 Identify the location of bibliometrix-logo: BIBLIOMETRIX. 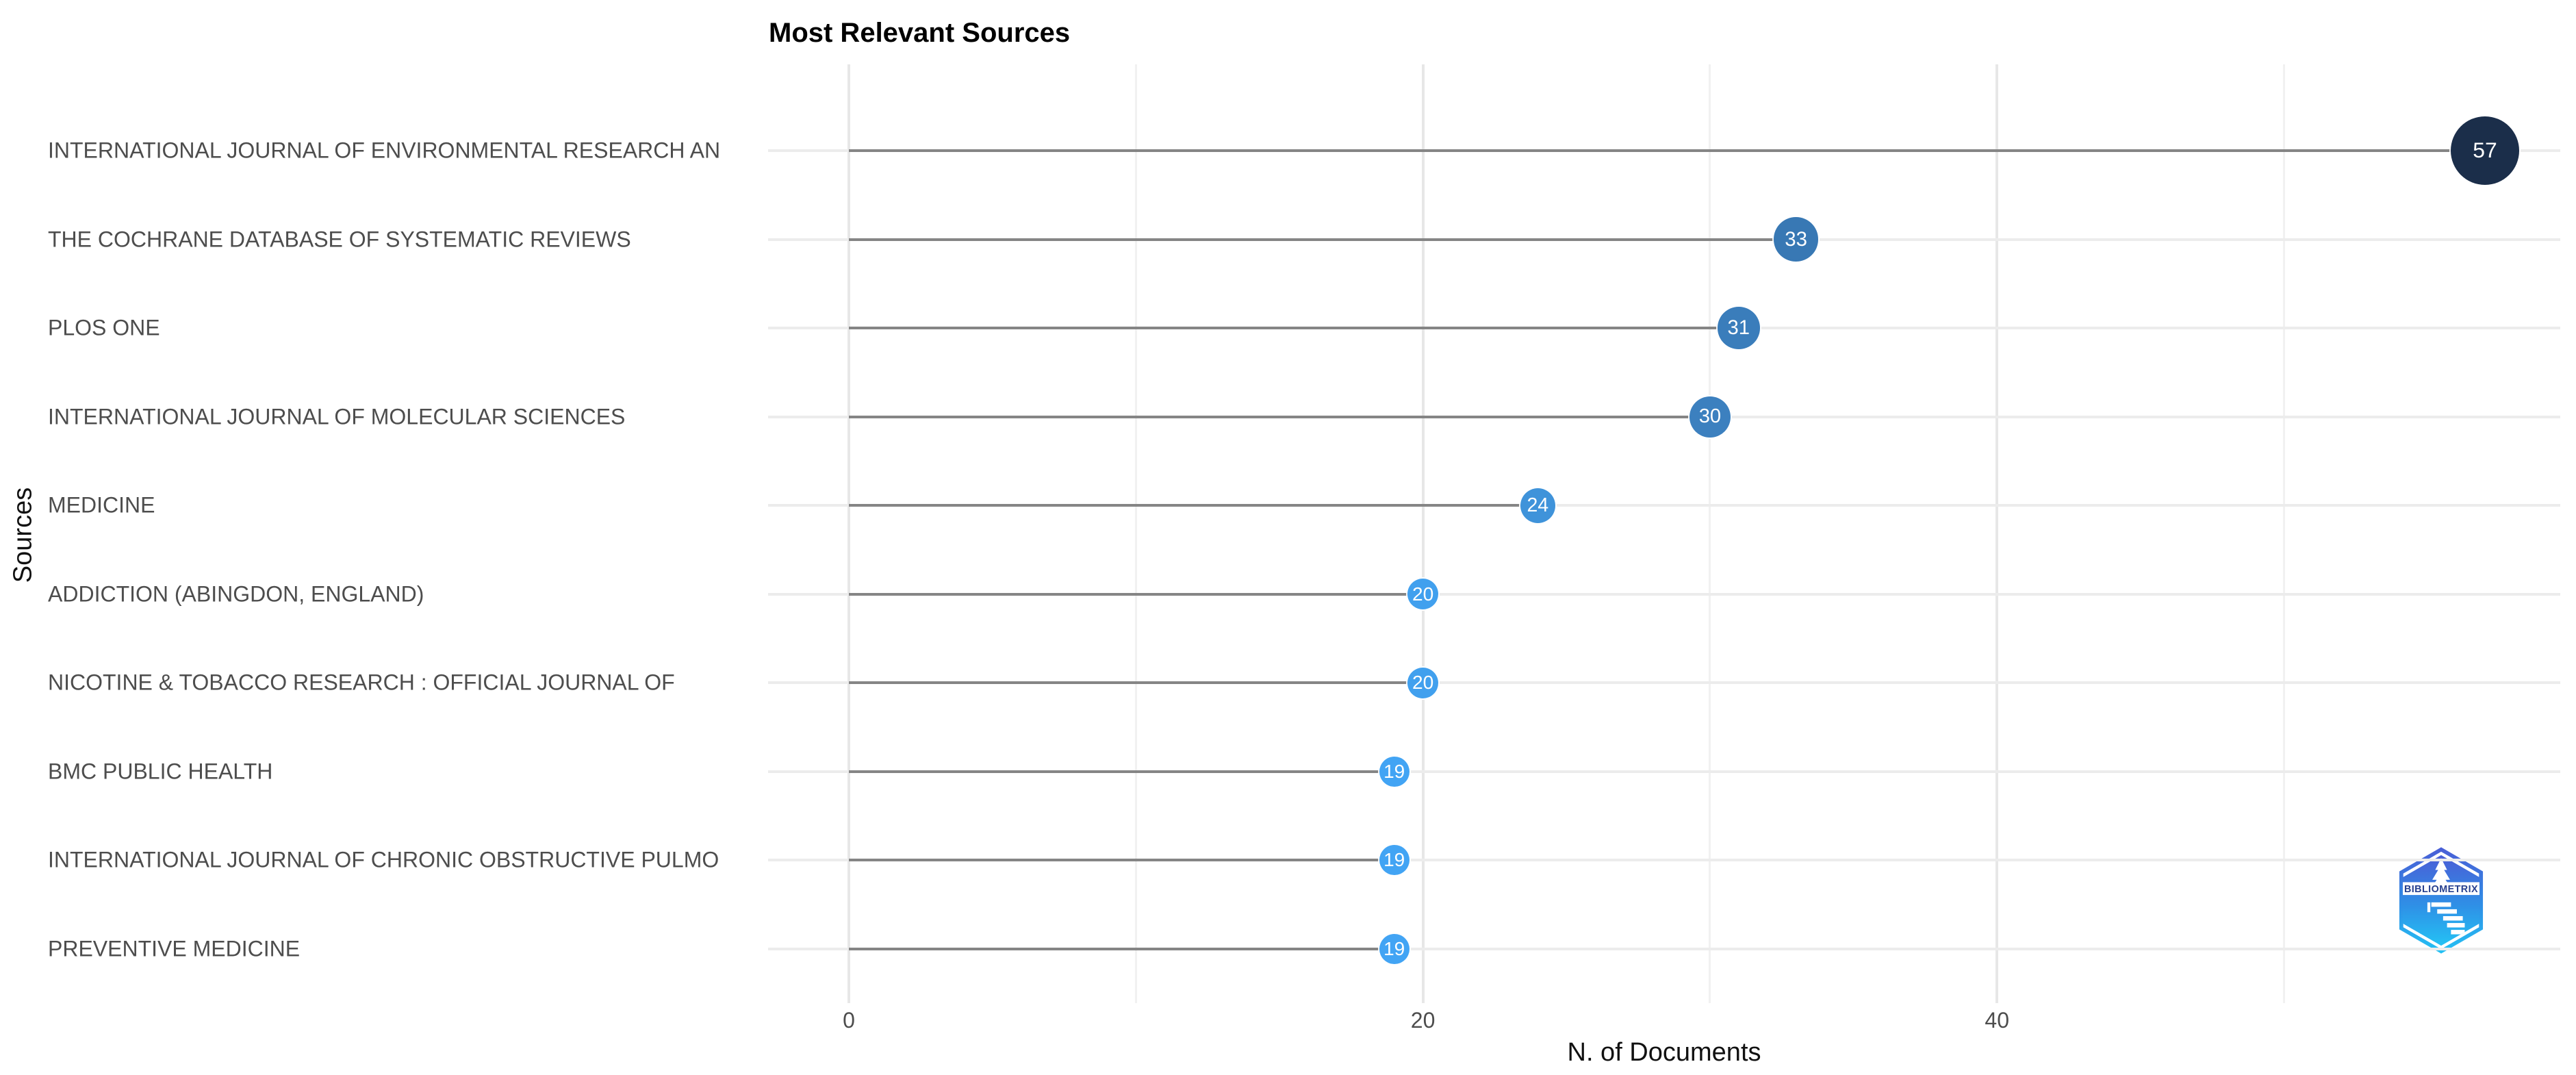
(2441, 900).